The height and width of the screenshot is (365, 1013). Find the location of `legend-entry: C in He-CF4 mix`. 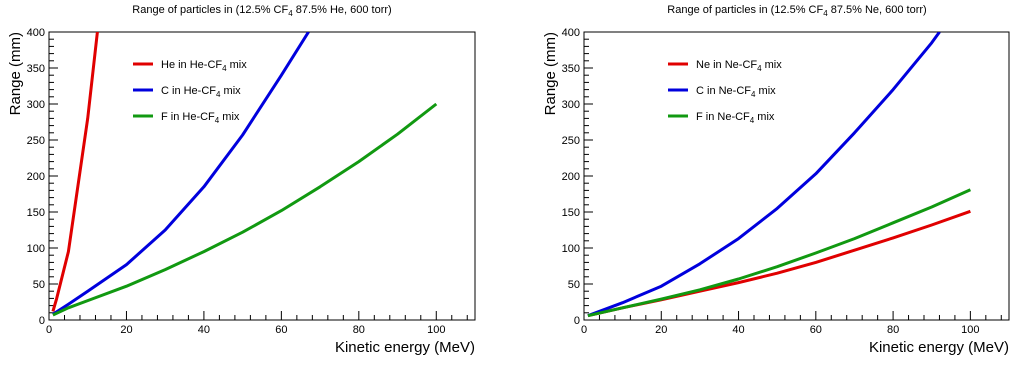

legend-entry: C in He-CF4 mix is located at coordinates (201, 92).